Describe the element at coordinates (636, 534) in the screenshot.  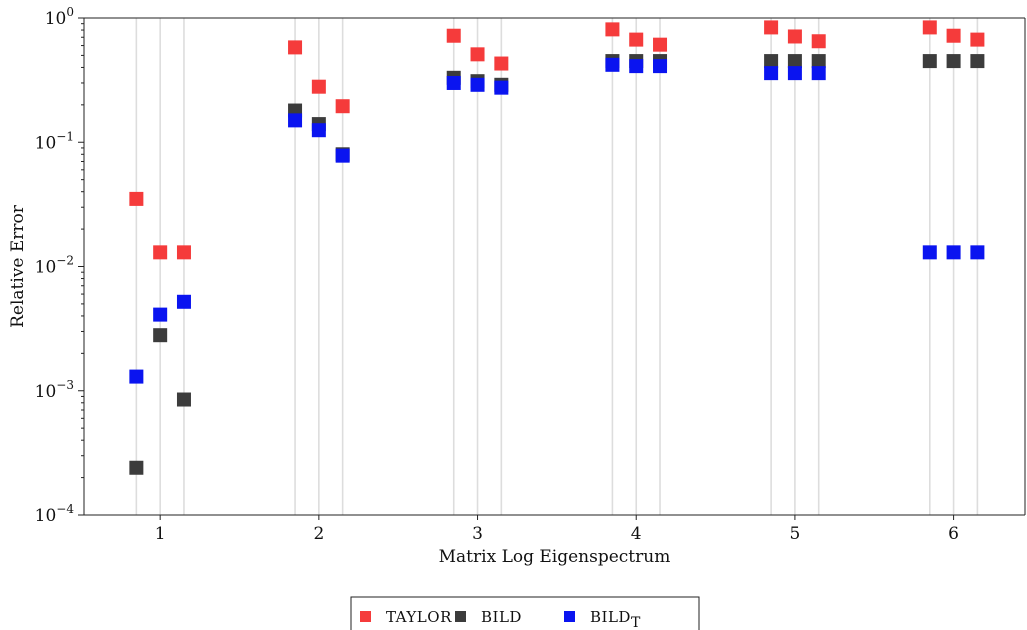
I see `x-tick-label: 4` at that location.